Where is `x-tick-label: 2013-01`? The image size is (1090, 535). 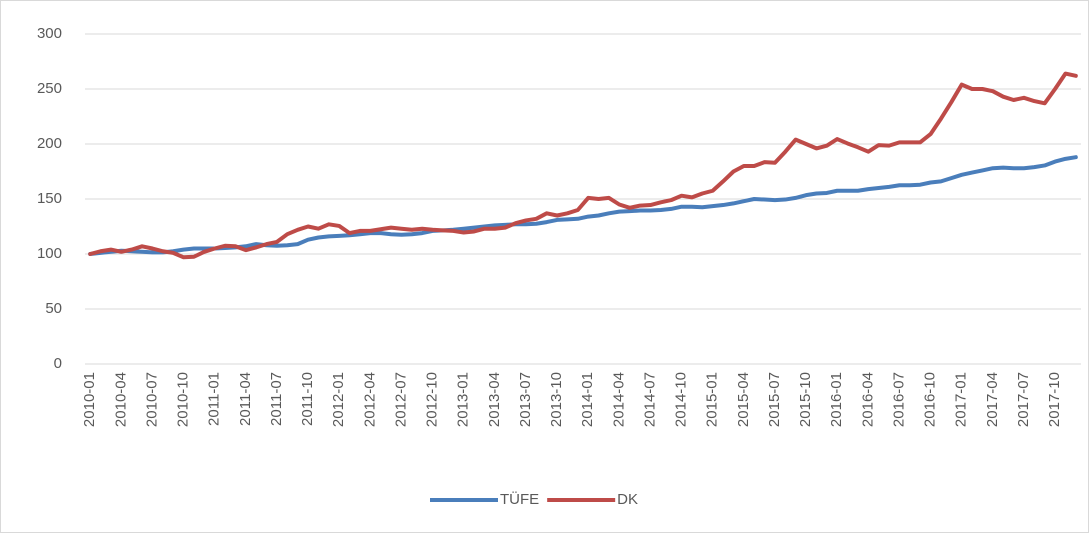 x-tick-label: 2013-01 is located at coordinates (463, 399).